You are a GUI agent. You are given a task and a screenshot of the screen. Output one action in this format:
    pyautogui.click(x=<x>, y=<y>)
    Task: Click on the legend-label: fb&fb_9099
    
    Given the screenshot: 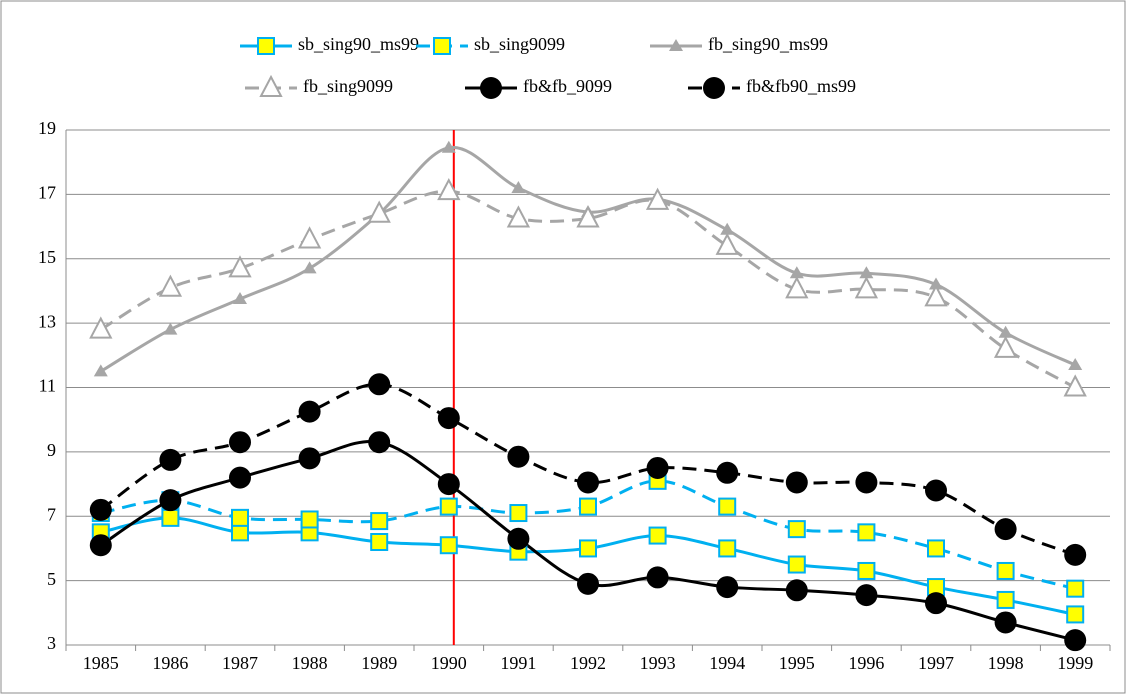 What is the action you would take?
    pyautogui.click(x=567, y=86)
    